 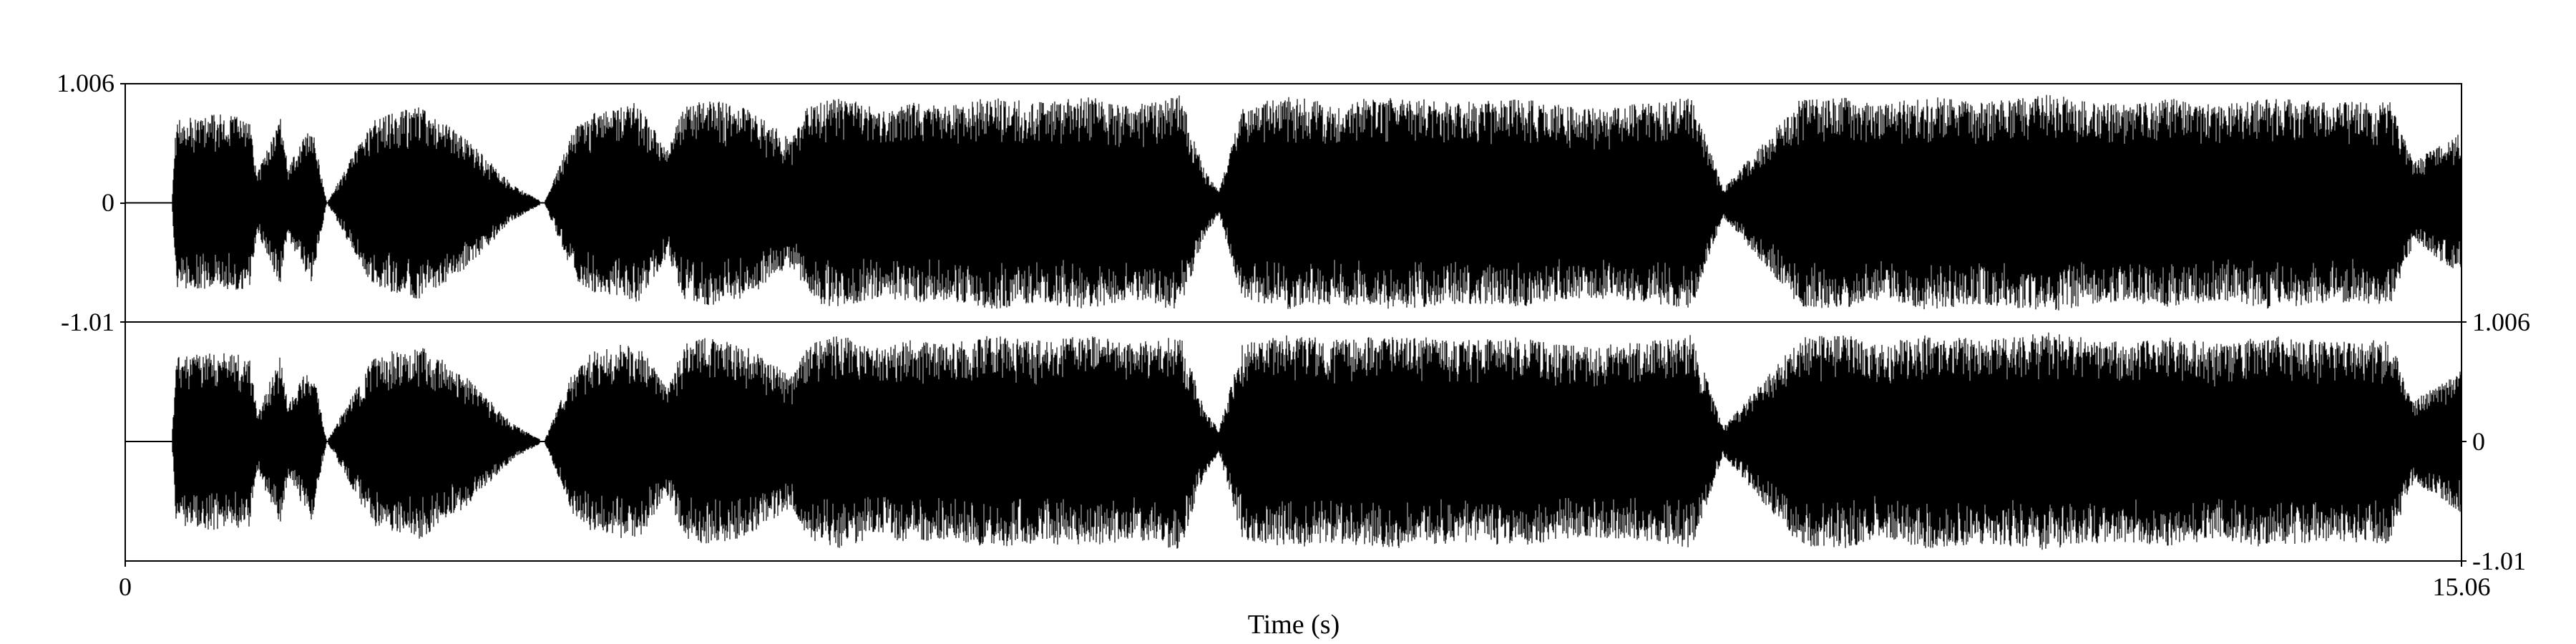 I want to click on channel-1-ytick-bottom: -1.01, so click(x=87, y=322).